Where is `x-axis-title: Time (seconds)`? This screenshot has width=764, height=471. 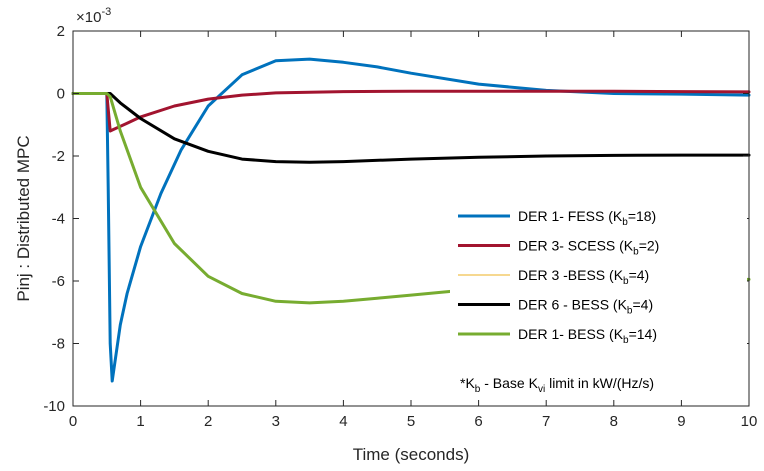 x-axis-title: Time (seconds) is located at coordinates (411, 454).